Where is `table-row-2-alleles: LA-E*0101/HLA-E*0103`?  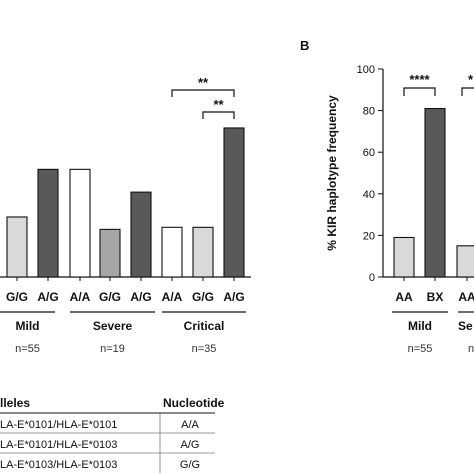
table-row-2-alleles: LA-E*0101/HLA-E*0103 is located at coordinates (58, 445).